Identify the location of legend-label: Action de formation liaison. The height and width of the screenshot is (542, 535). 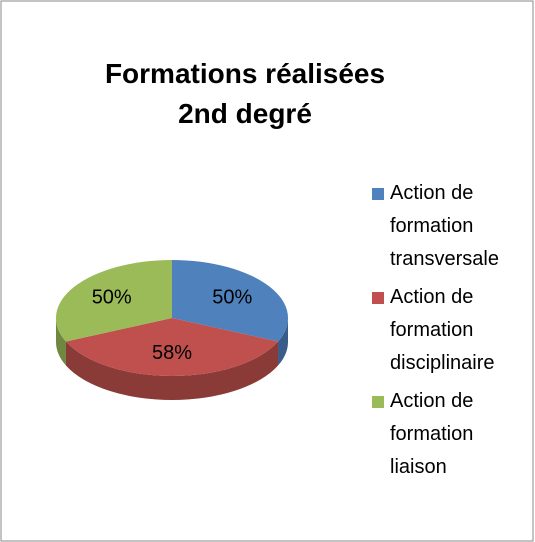
(431, 434).